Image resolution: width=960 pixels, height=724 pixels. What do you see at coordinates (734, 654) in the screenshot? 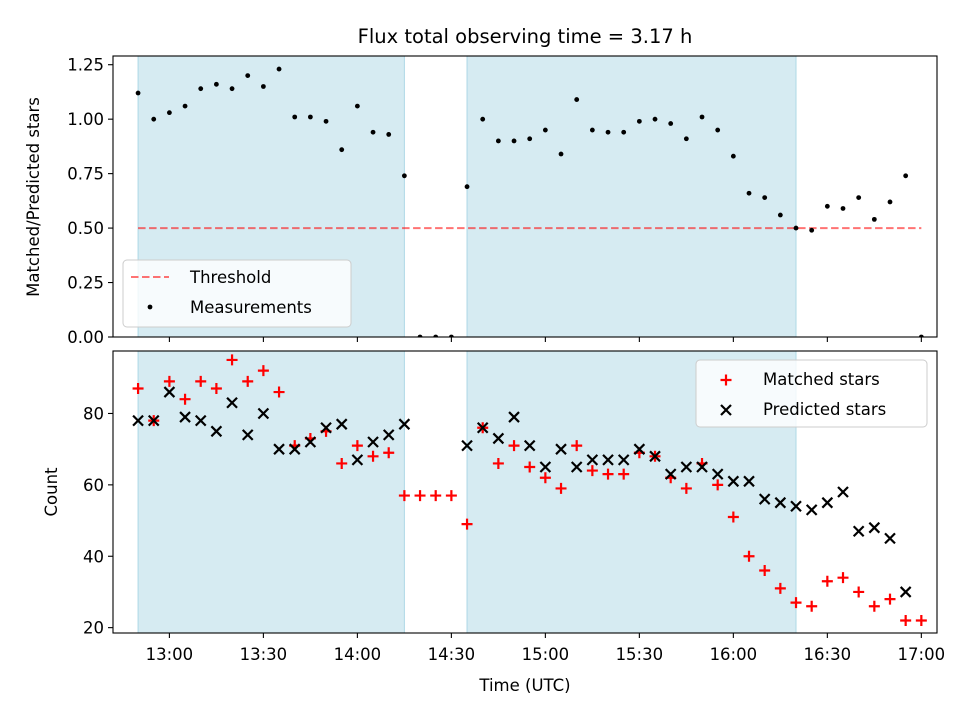
I see `x-tick-label: 16:00` at bounding box center [734, 654].